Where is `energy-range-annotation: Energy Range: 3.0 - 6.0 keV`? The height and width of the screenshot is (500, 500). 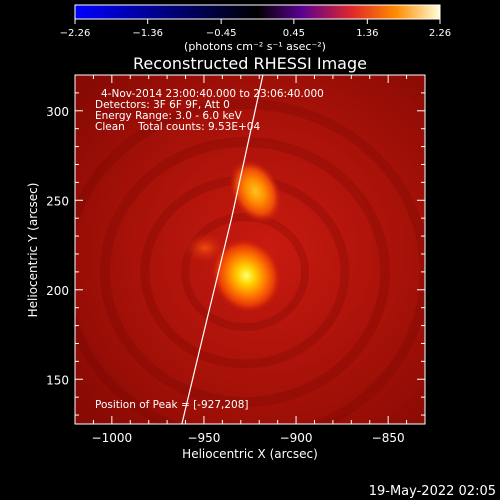 energy-range-annotation: Energy Range: 3.0 - 6.0 keV is located at coordinates (169, 116).